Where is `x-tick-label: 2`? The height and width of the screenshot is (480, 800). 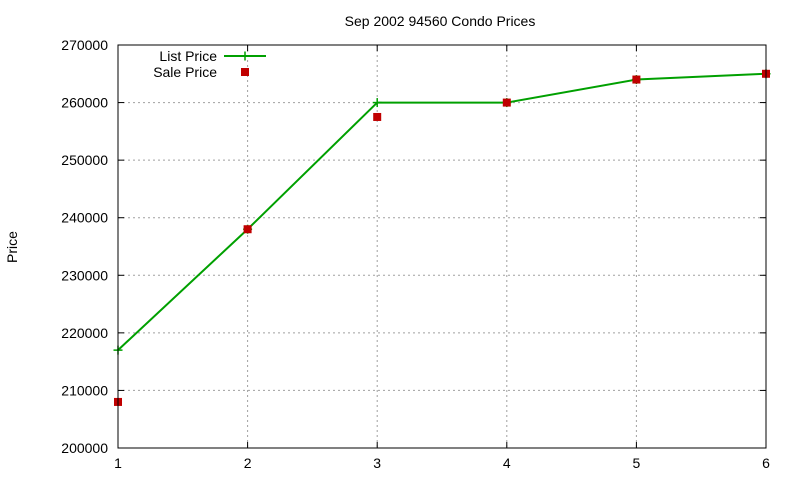
x-tick-label: 2 is located at coordinates (248, 463).